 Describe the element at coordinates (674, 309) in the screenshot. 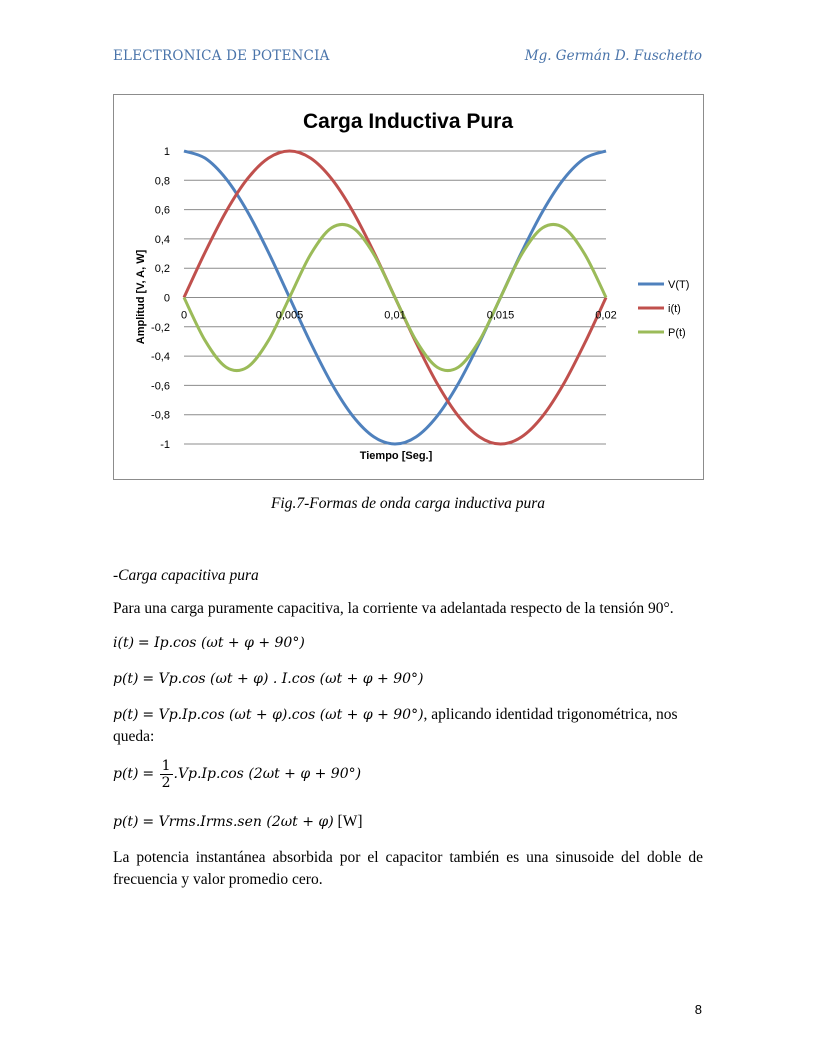

I see `legend-label: i(t)` at that location.